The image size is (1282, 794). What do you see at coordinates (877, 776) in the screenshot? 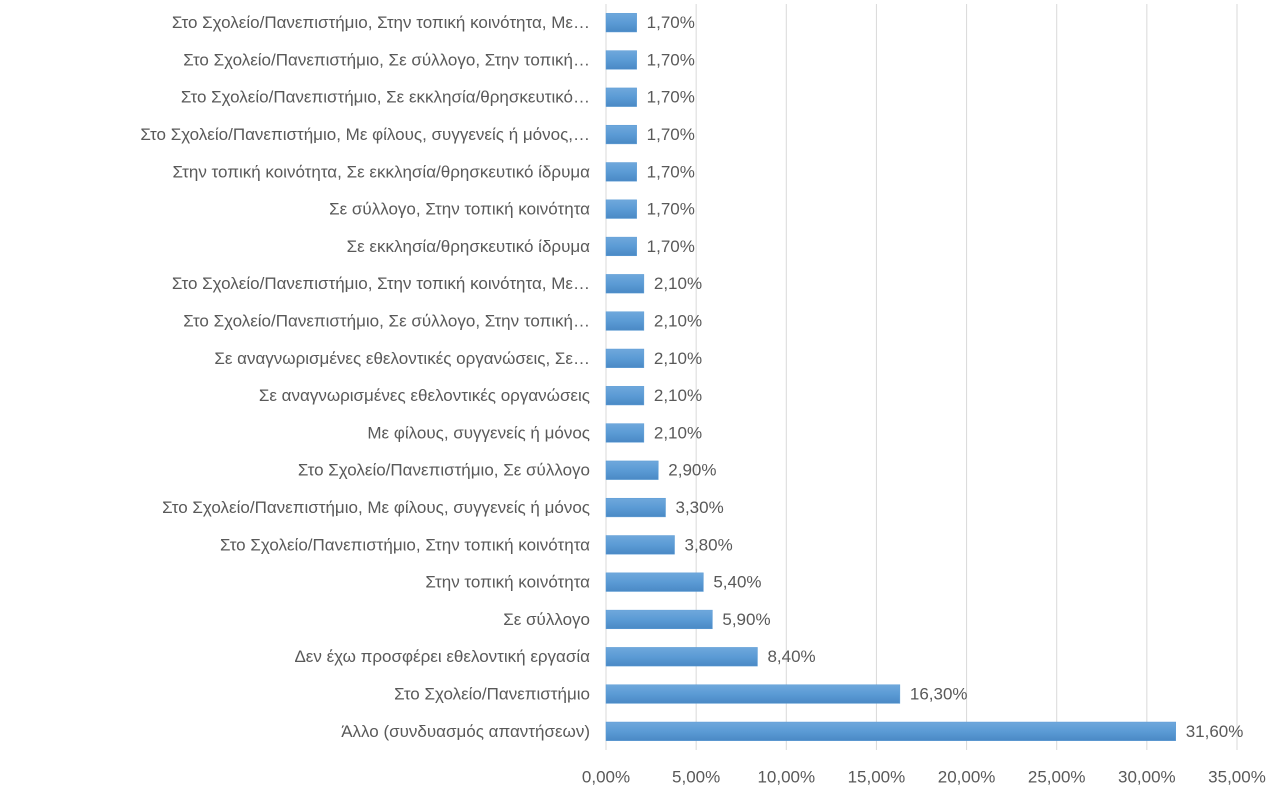
I see `x-tick-label: 15,00%` at bounding box center [877, 776].